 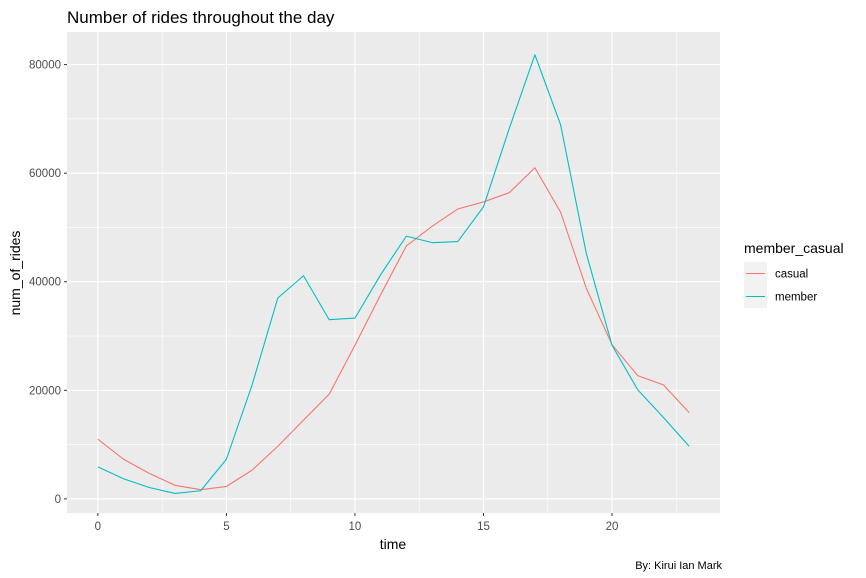 I want to click on y-axis: 0 20000 40000 60000 80000, so click(x=48, y=283).